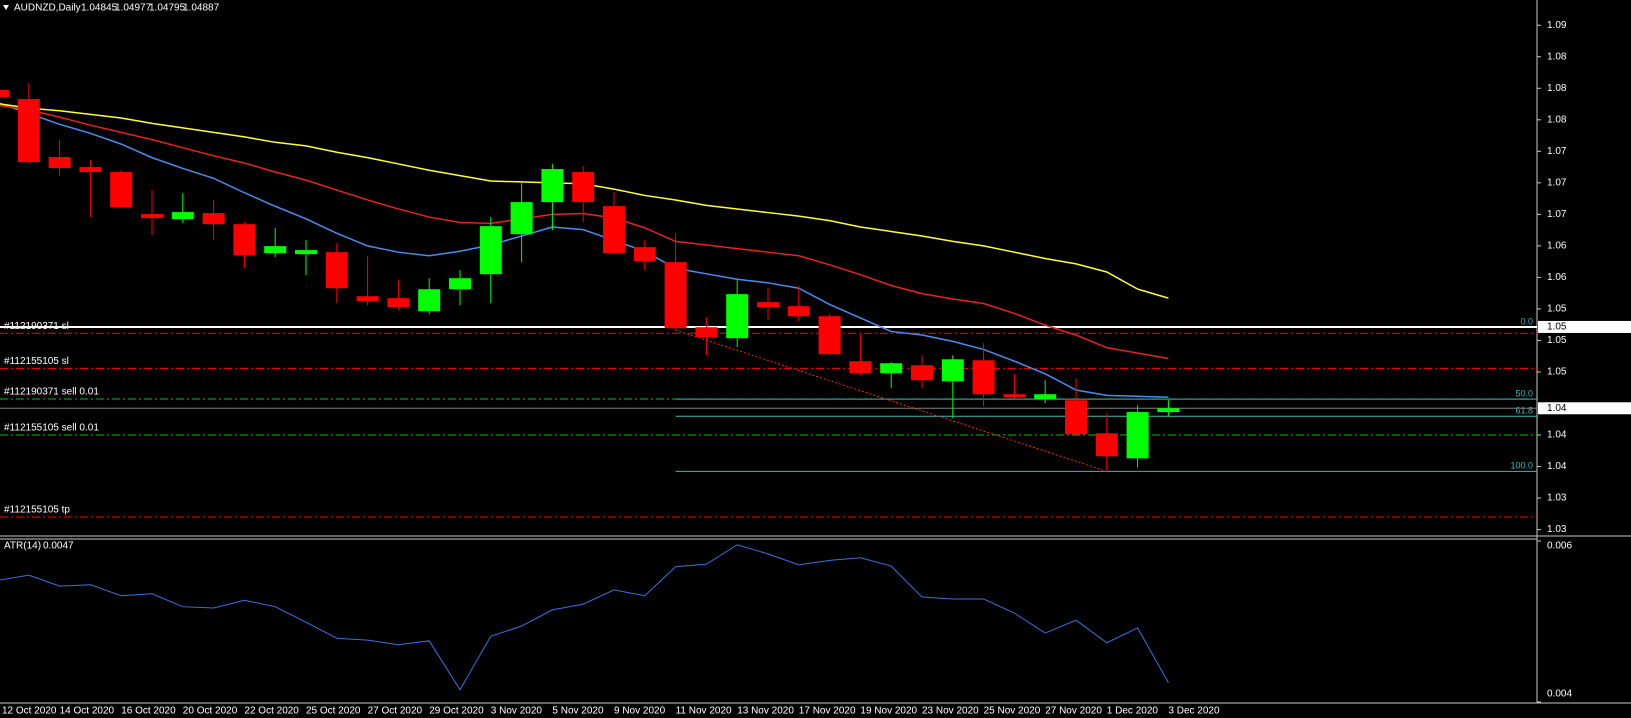 Image resolution: width=1631 pixels, height=718 pixels. I want to click on x-tick-label: 5 Nov 2020, so click(578, 711).